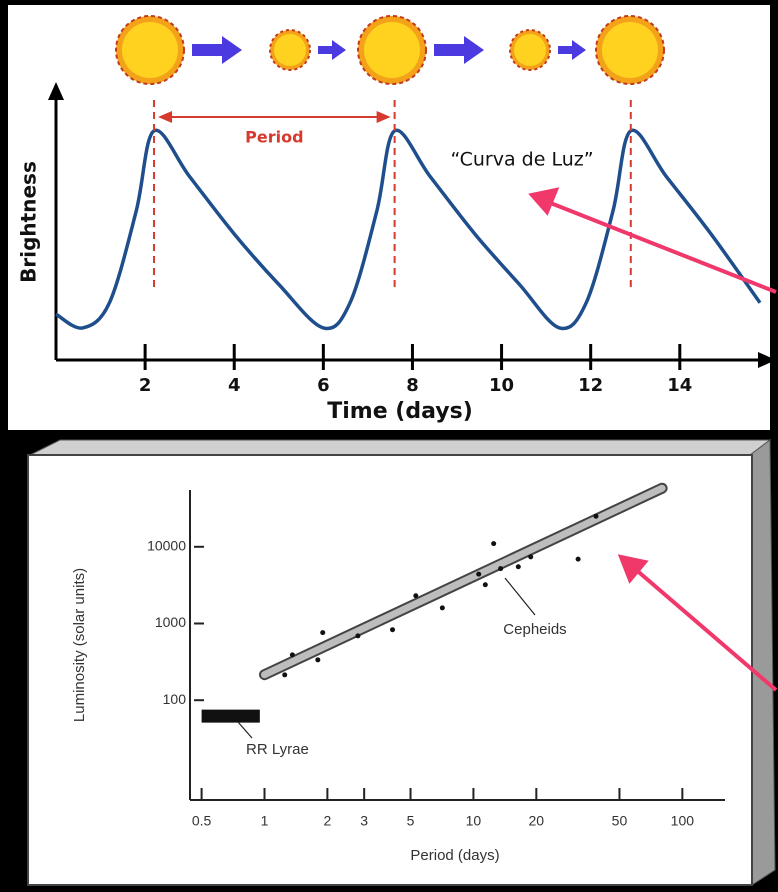 The width and height of the screenshot is (778, 892). Describe the element at coordinates (762, 662) in the screenshot. I see `frame-side` at that location.